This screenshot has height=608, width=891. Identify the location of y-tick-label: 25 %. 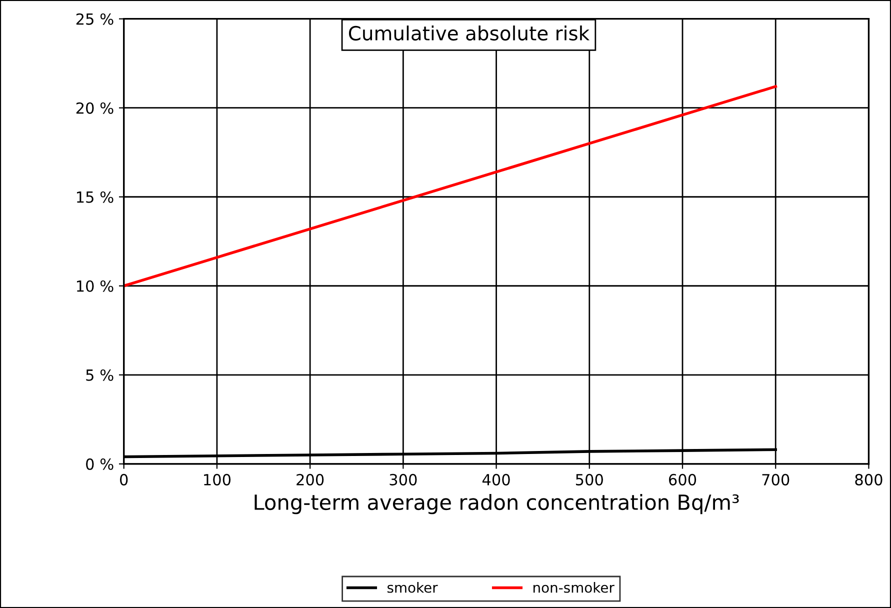
(95, 19).